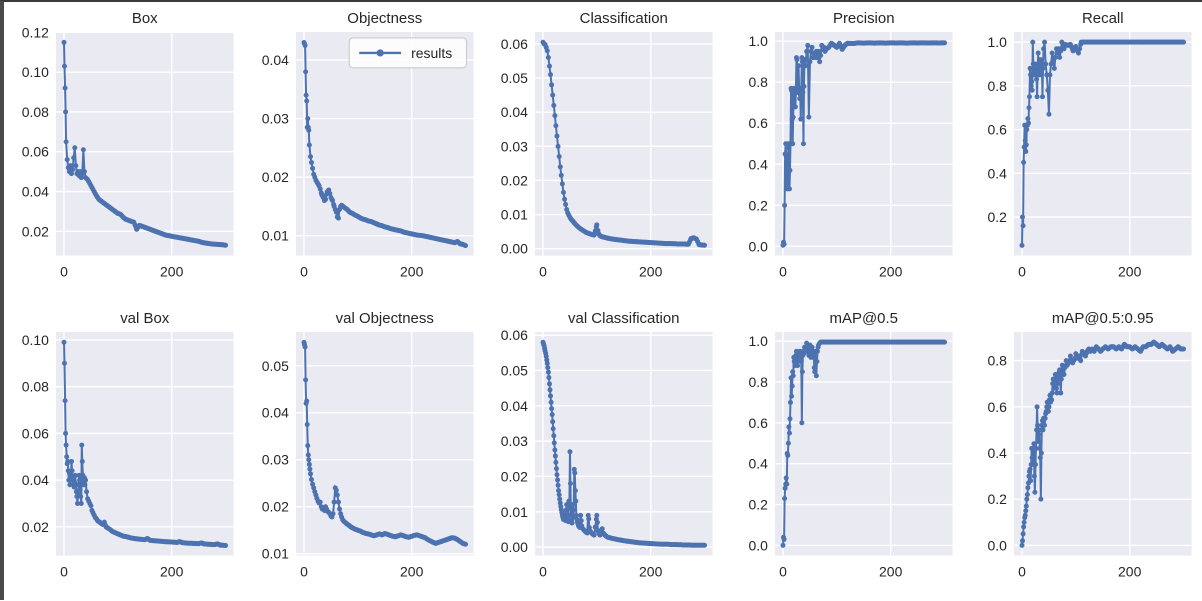 This screenshot has width=1202, height=601. Describe the element at coordinates (998, 360) in the screenshot. I see `y-tick-label: 0.8` at that location.